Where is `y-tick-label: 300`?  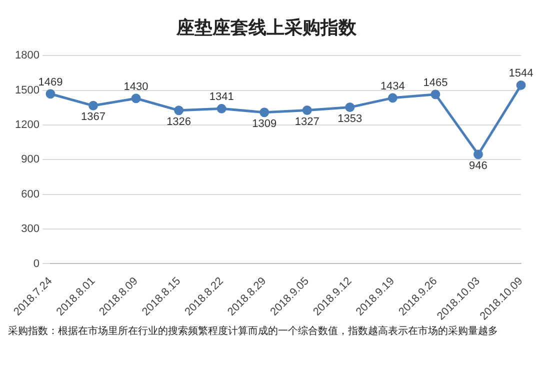
y-tick-label: 300 is located at coordinates (30, 229).